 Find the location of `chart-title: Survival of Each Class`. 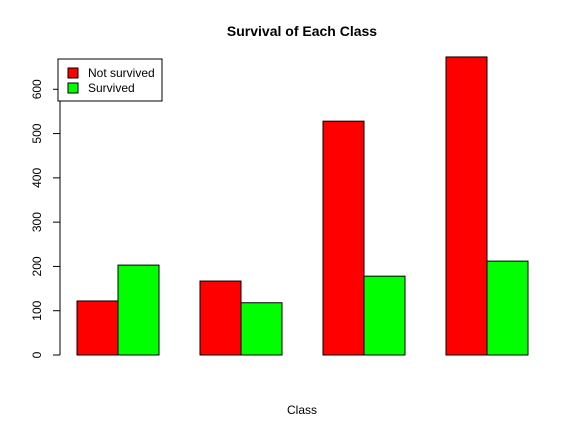

chart-title: Survival of Each Class is located at coordinates (302, 31).